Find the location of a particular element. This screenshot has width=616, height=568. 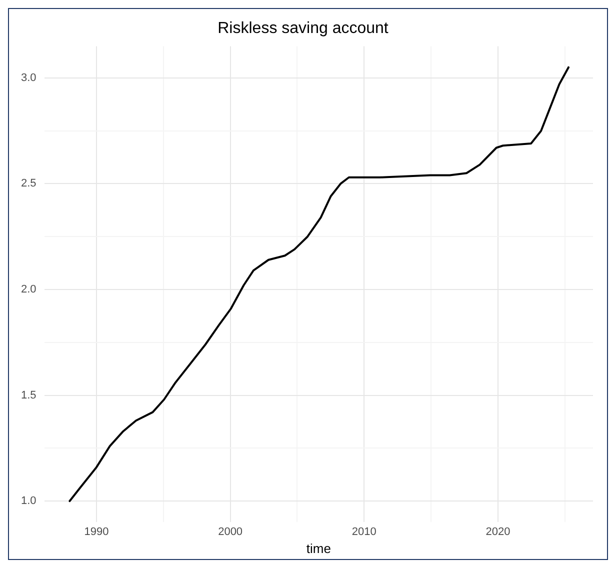

y-tick-label: 1.0 is located at coordinates (28, 501).